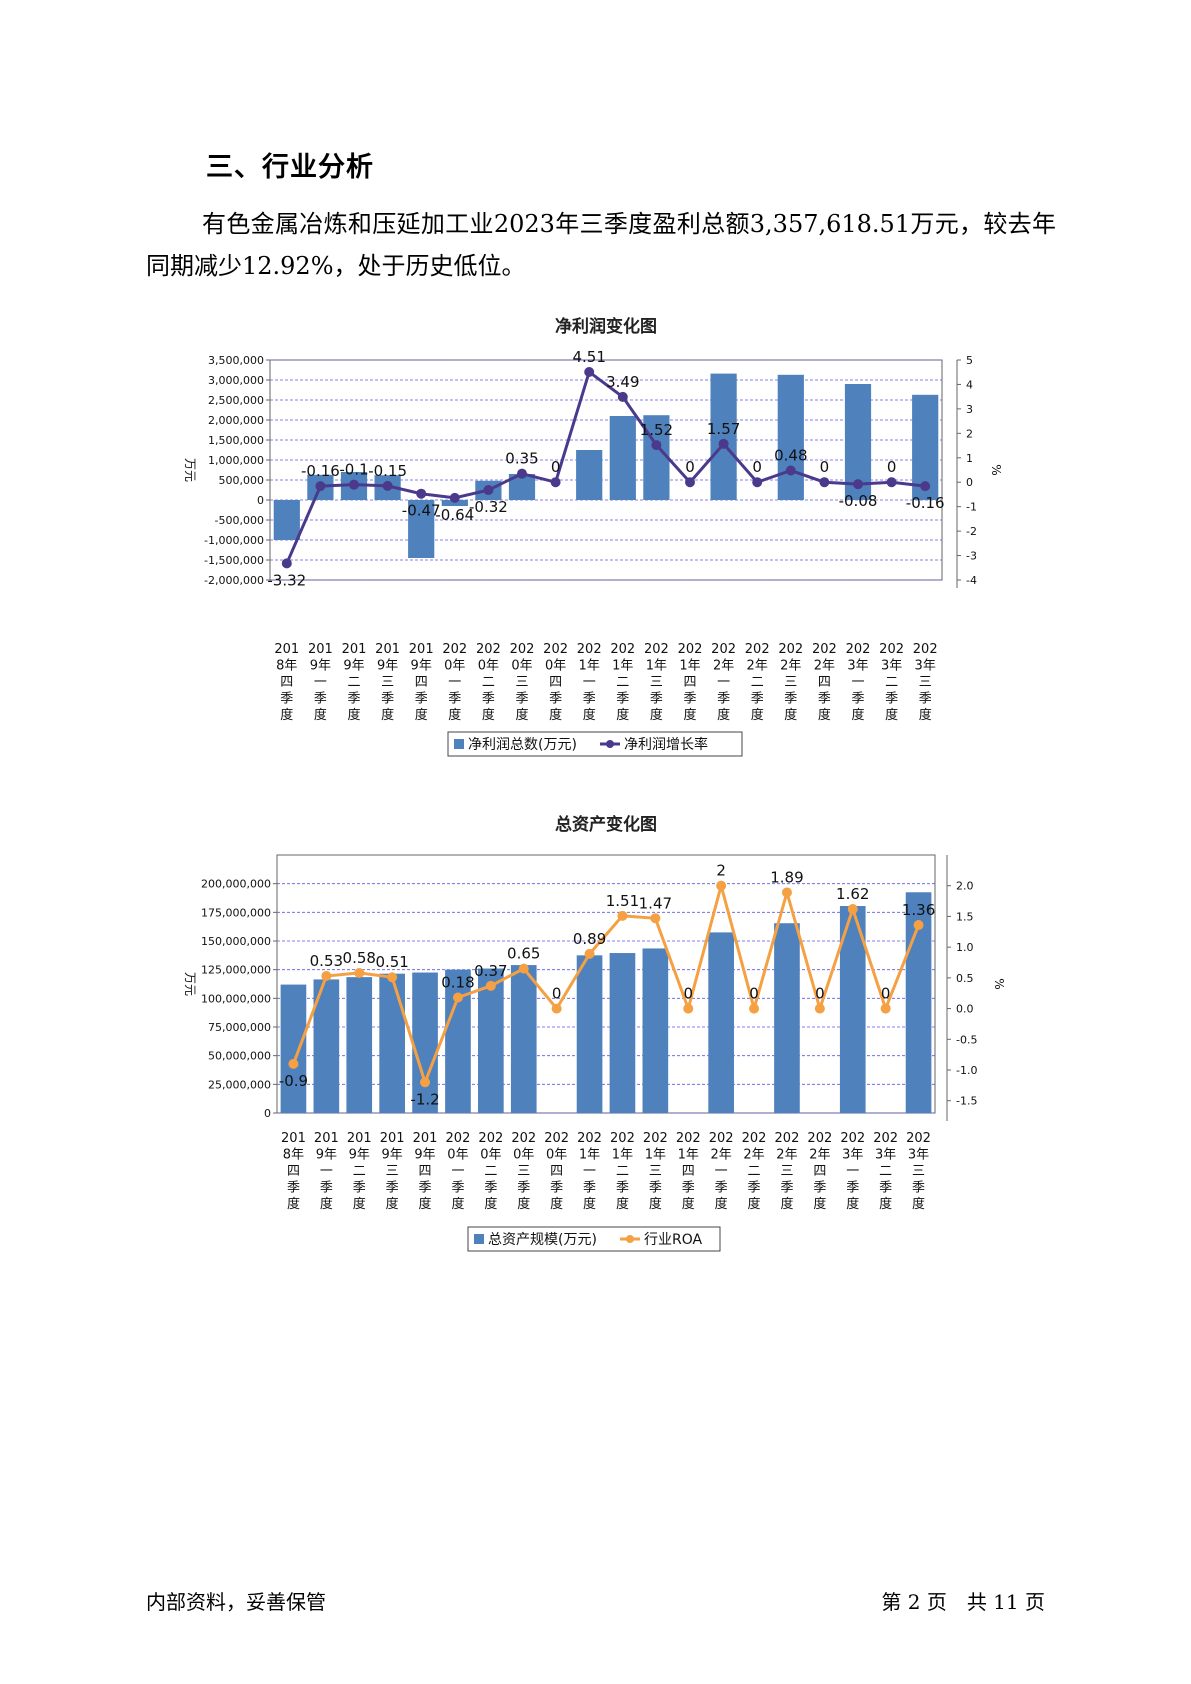 The image size is (1191, 1684). What do you see at coordinates (236, 400) in the screenshot?
I see `y-tick-label: 2,500,000` at bounding box center [236, 400].